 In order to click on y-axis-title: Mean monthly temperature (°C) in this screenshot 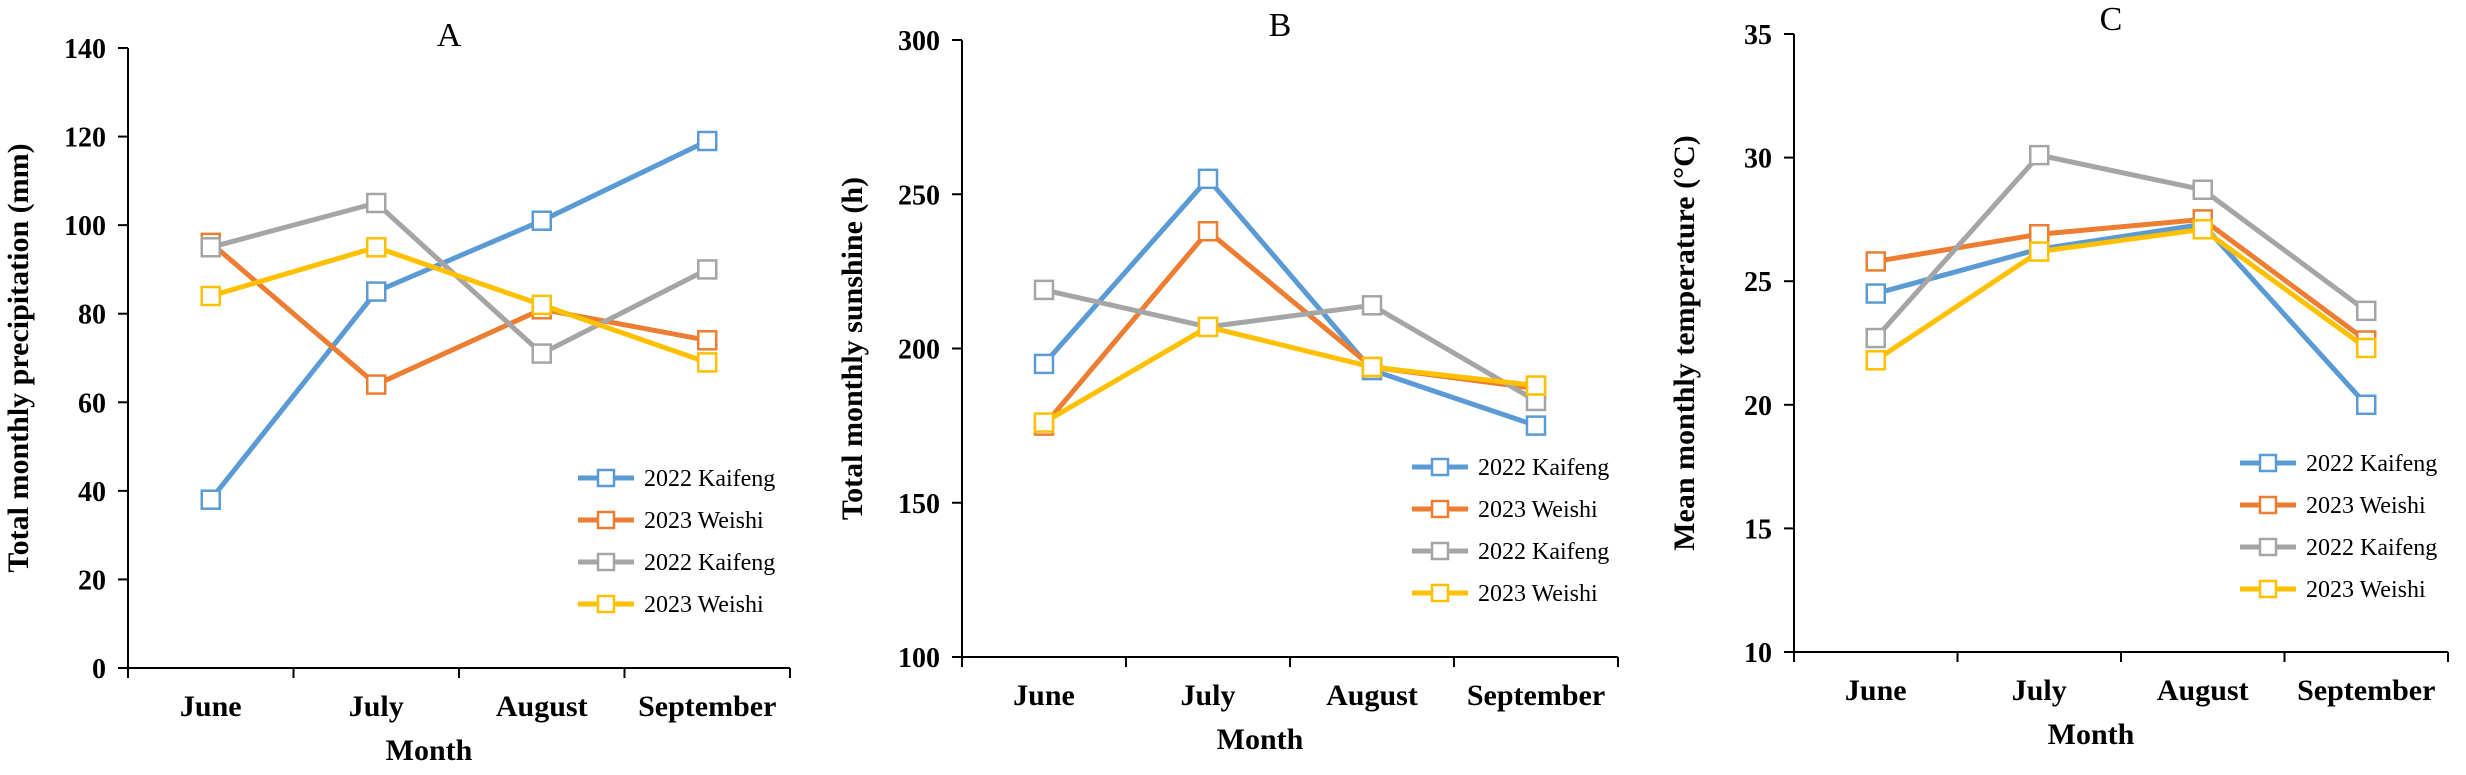, I will do `click(1684, 343)`.